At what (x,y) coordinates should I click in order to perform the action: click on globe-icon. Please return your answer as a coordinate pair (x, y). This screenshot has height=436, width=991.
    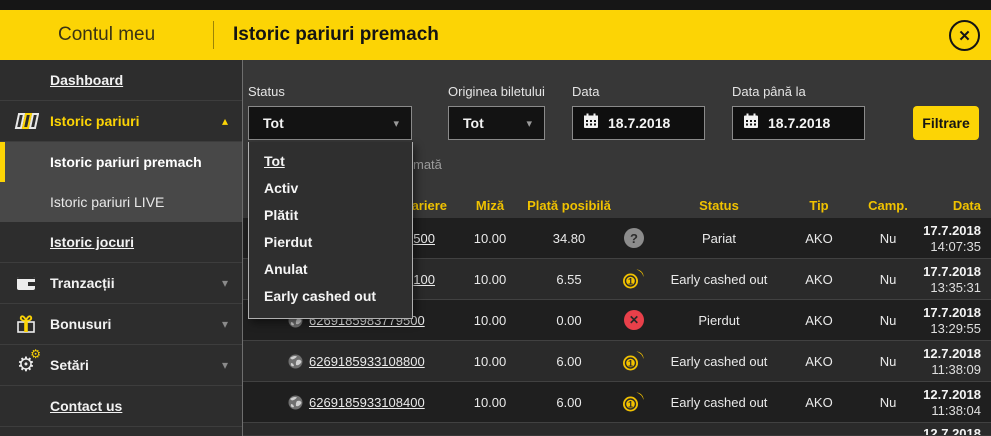
    Looking at the image, I should click on (295, 361).